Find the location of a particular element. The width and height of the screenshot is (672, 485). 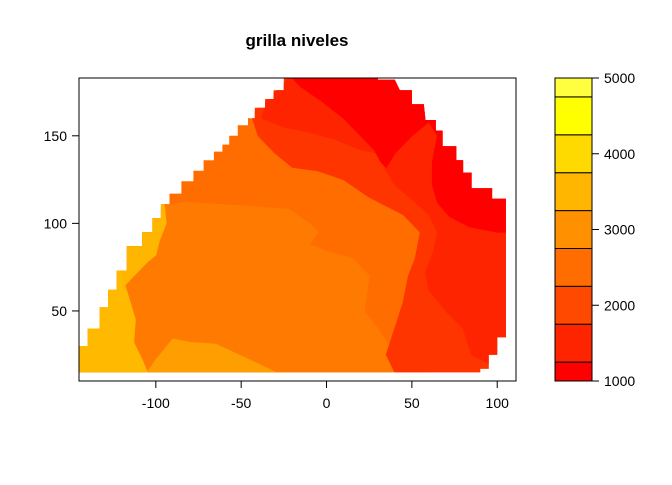

x-tick-label: -100 is located at coordinates (156, 403).